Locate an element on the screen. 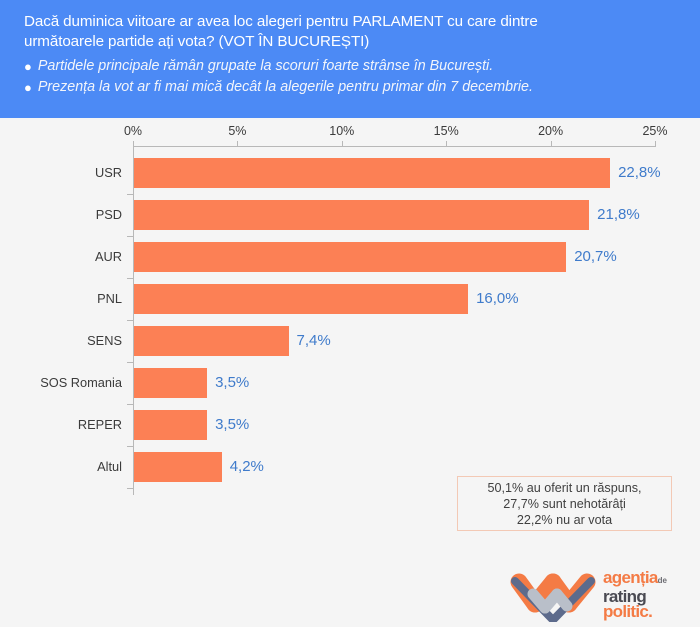 The image size is (700, 627). bar-category-label: PSD is located at coordinates (108, 214).